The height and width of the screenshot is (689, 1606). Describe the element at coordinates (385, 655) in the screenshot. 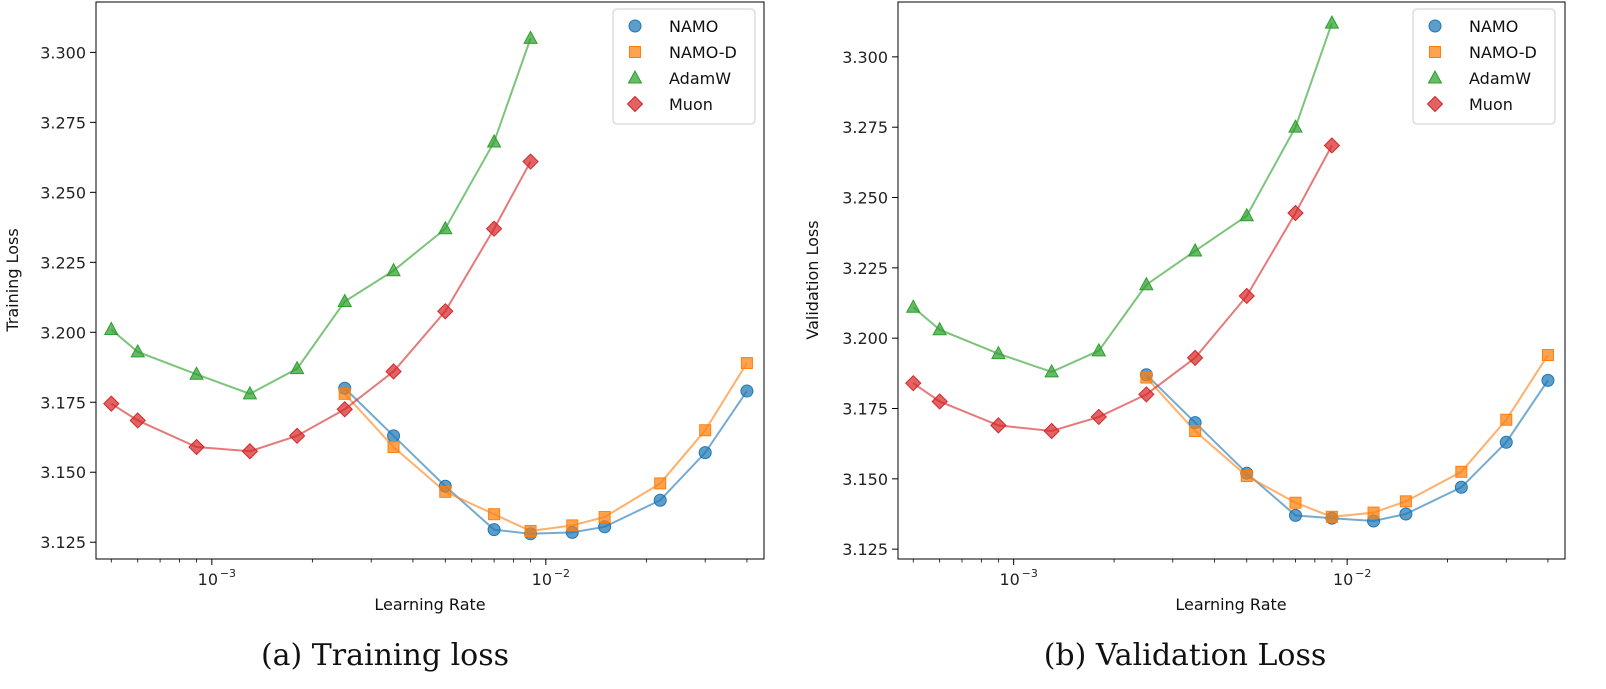

I see `caption-a: (a) Training loss` at that location.